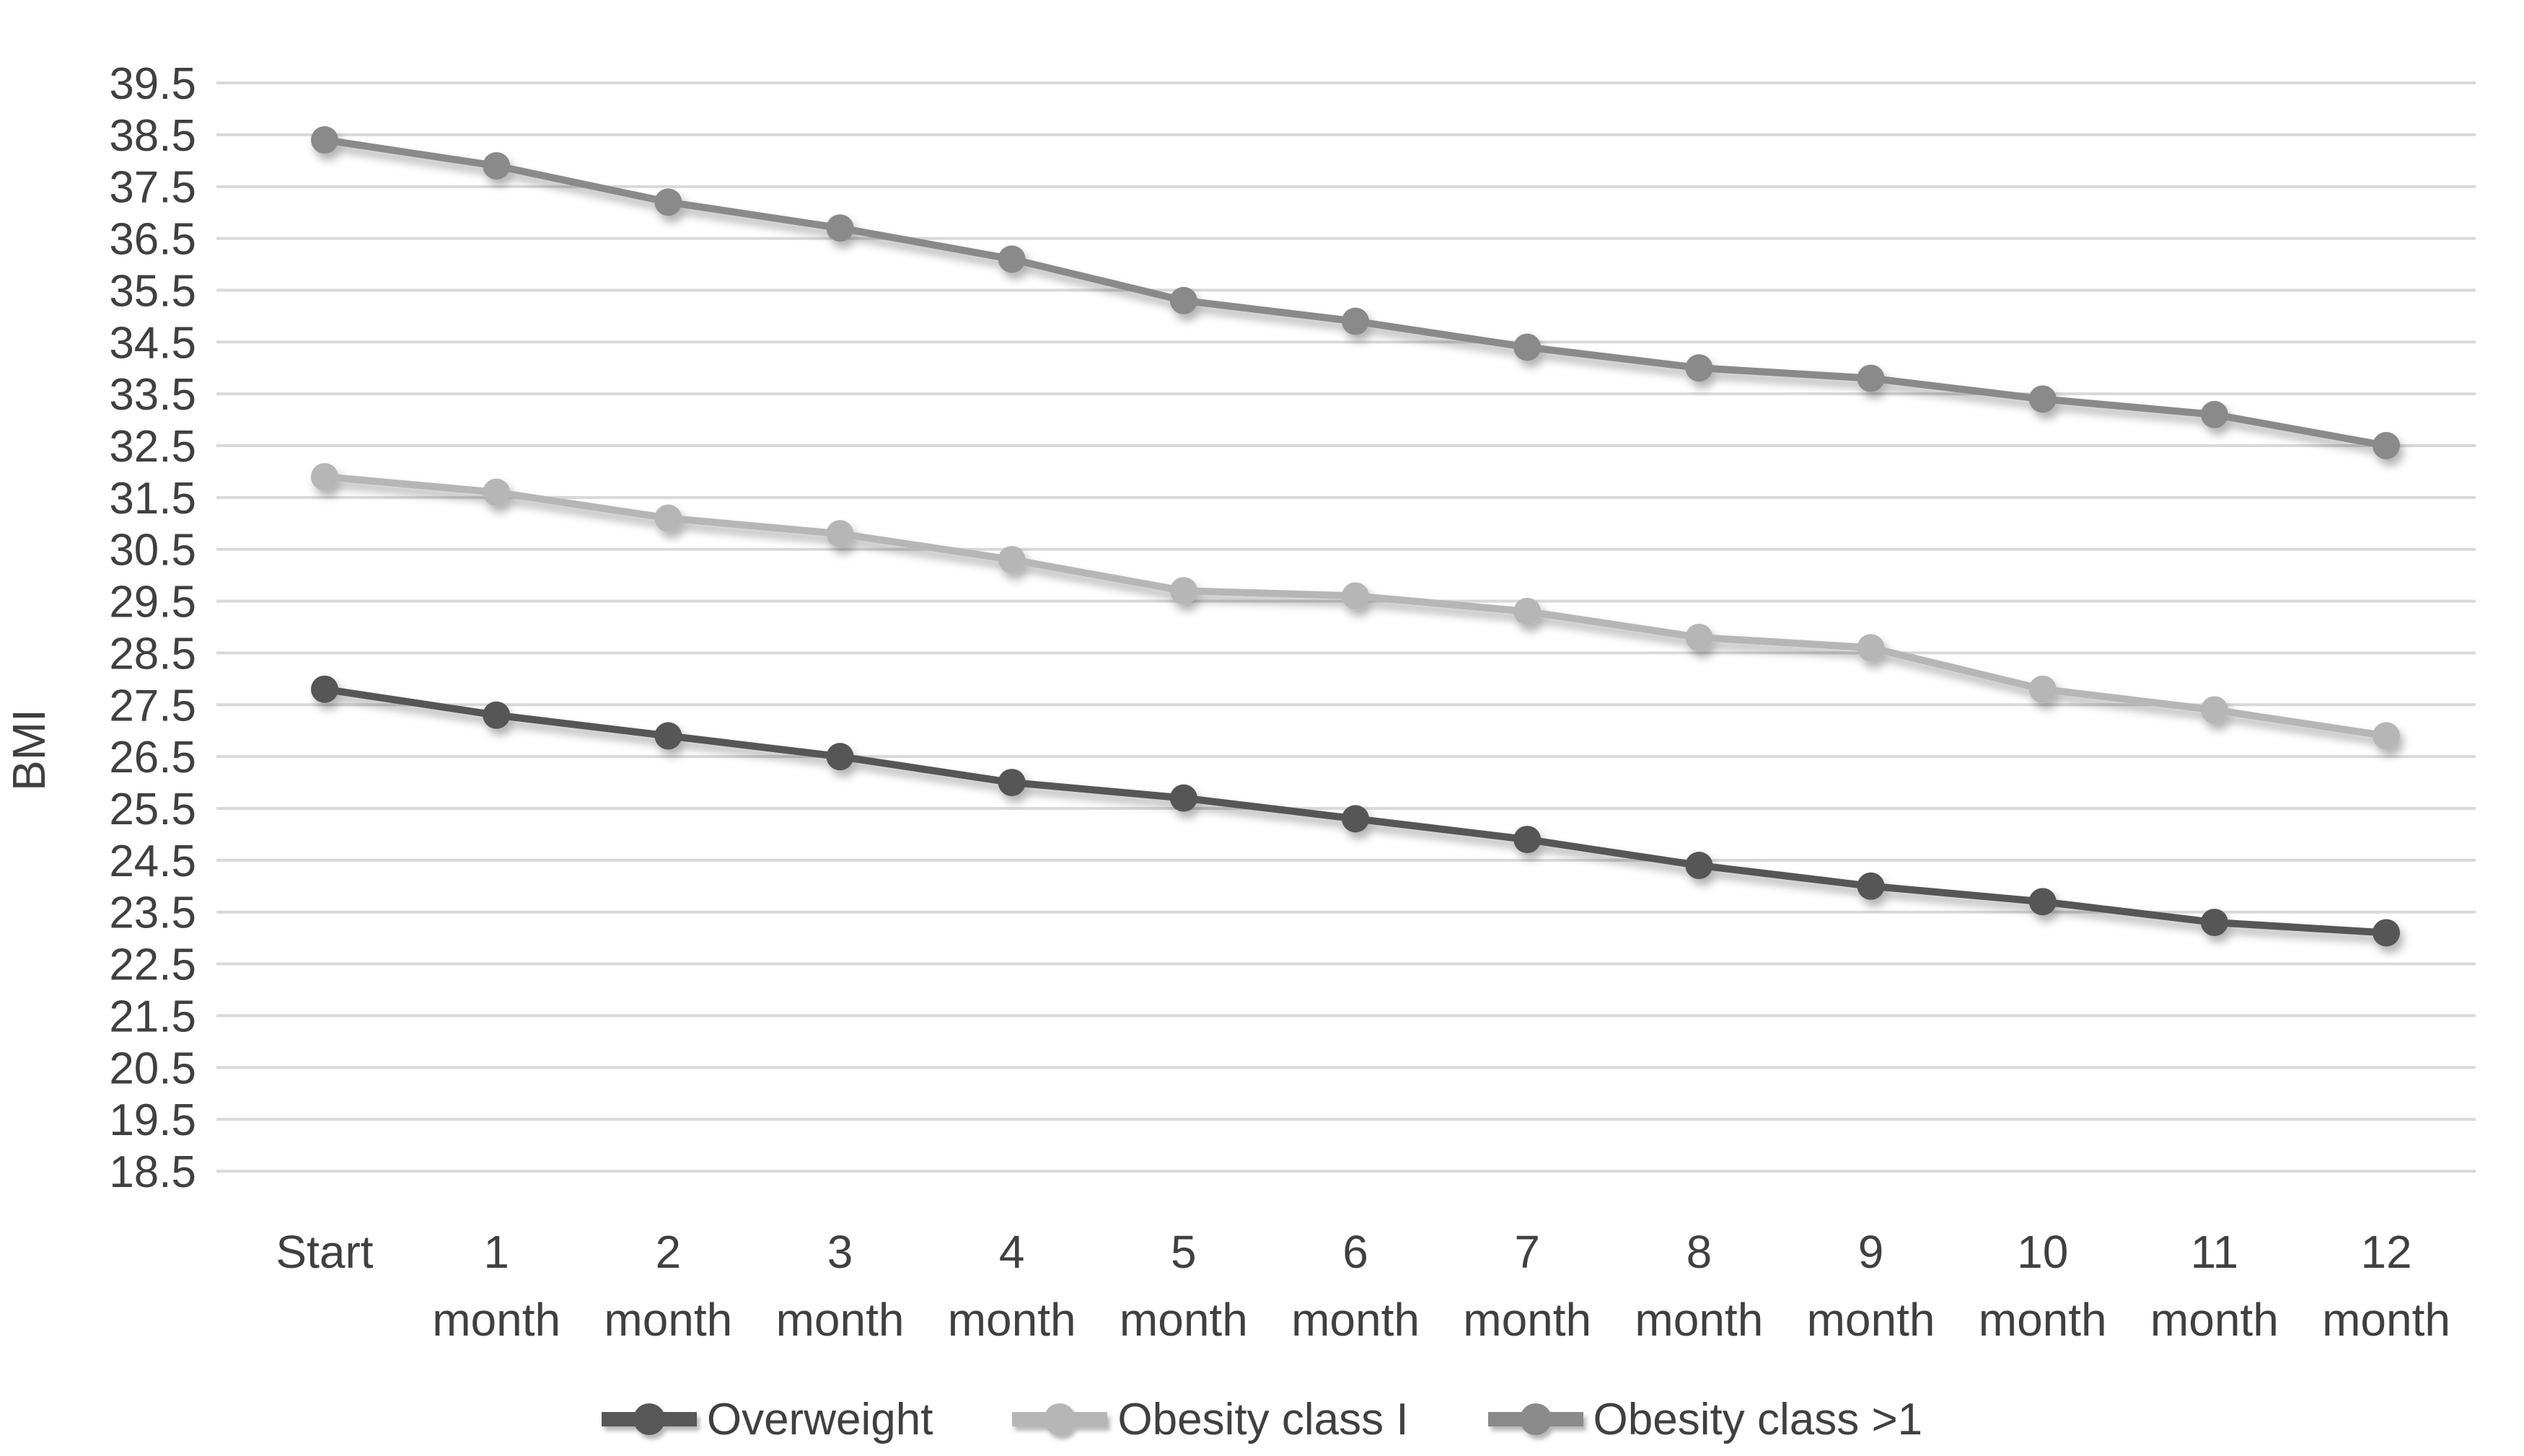  What do you see at coordinates (2385, 1252) in the screenshot?
I see `x-axis-category-label: 12` at bounding box center [2385, 1252].